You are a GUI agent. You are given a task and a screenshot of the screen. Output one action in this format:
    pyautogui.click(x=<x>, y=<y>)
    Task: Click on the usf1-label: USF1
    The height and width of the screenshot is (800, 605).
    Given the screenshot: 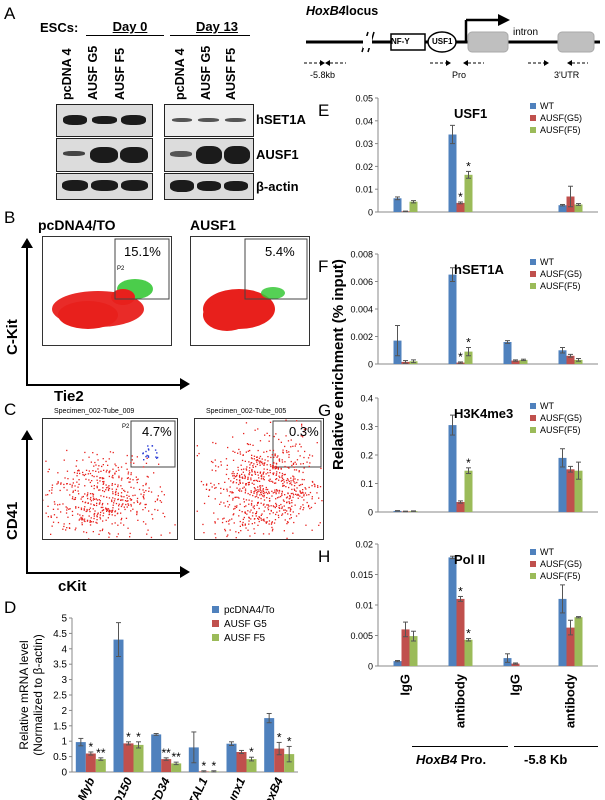 What is the action you would take?
    pyautogui.click(x=442, y=41)
    